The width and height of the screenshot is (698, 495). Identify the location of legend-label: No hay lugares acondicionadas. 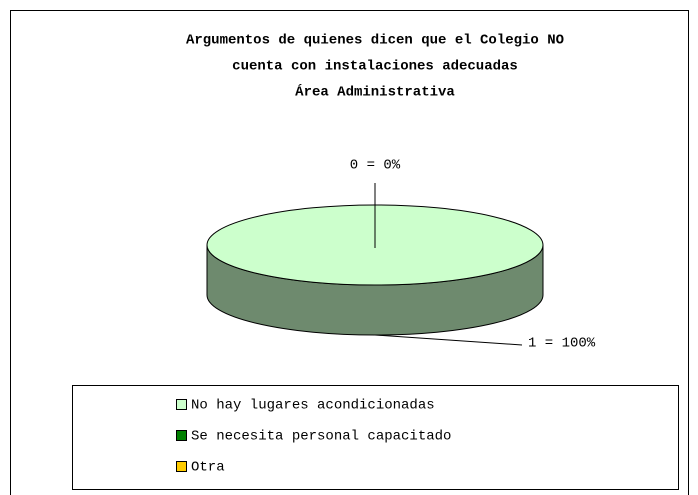
(313, 406).